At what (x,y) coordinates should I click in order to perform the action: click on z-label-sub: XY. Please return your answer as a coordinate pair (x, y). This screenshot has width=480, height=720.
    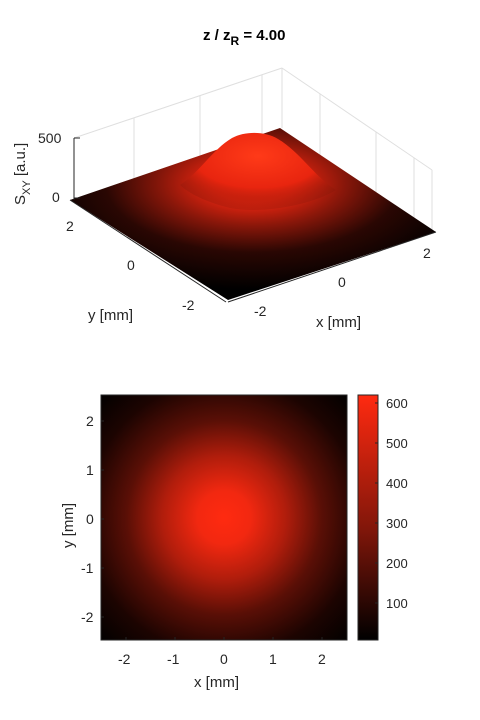
    Looking at the image, I should click on (27, 187).